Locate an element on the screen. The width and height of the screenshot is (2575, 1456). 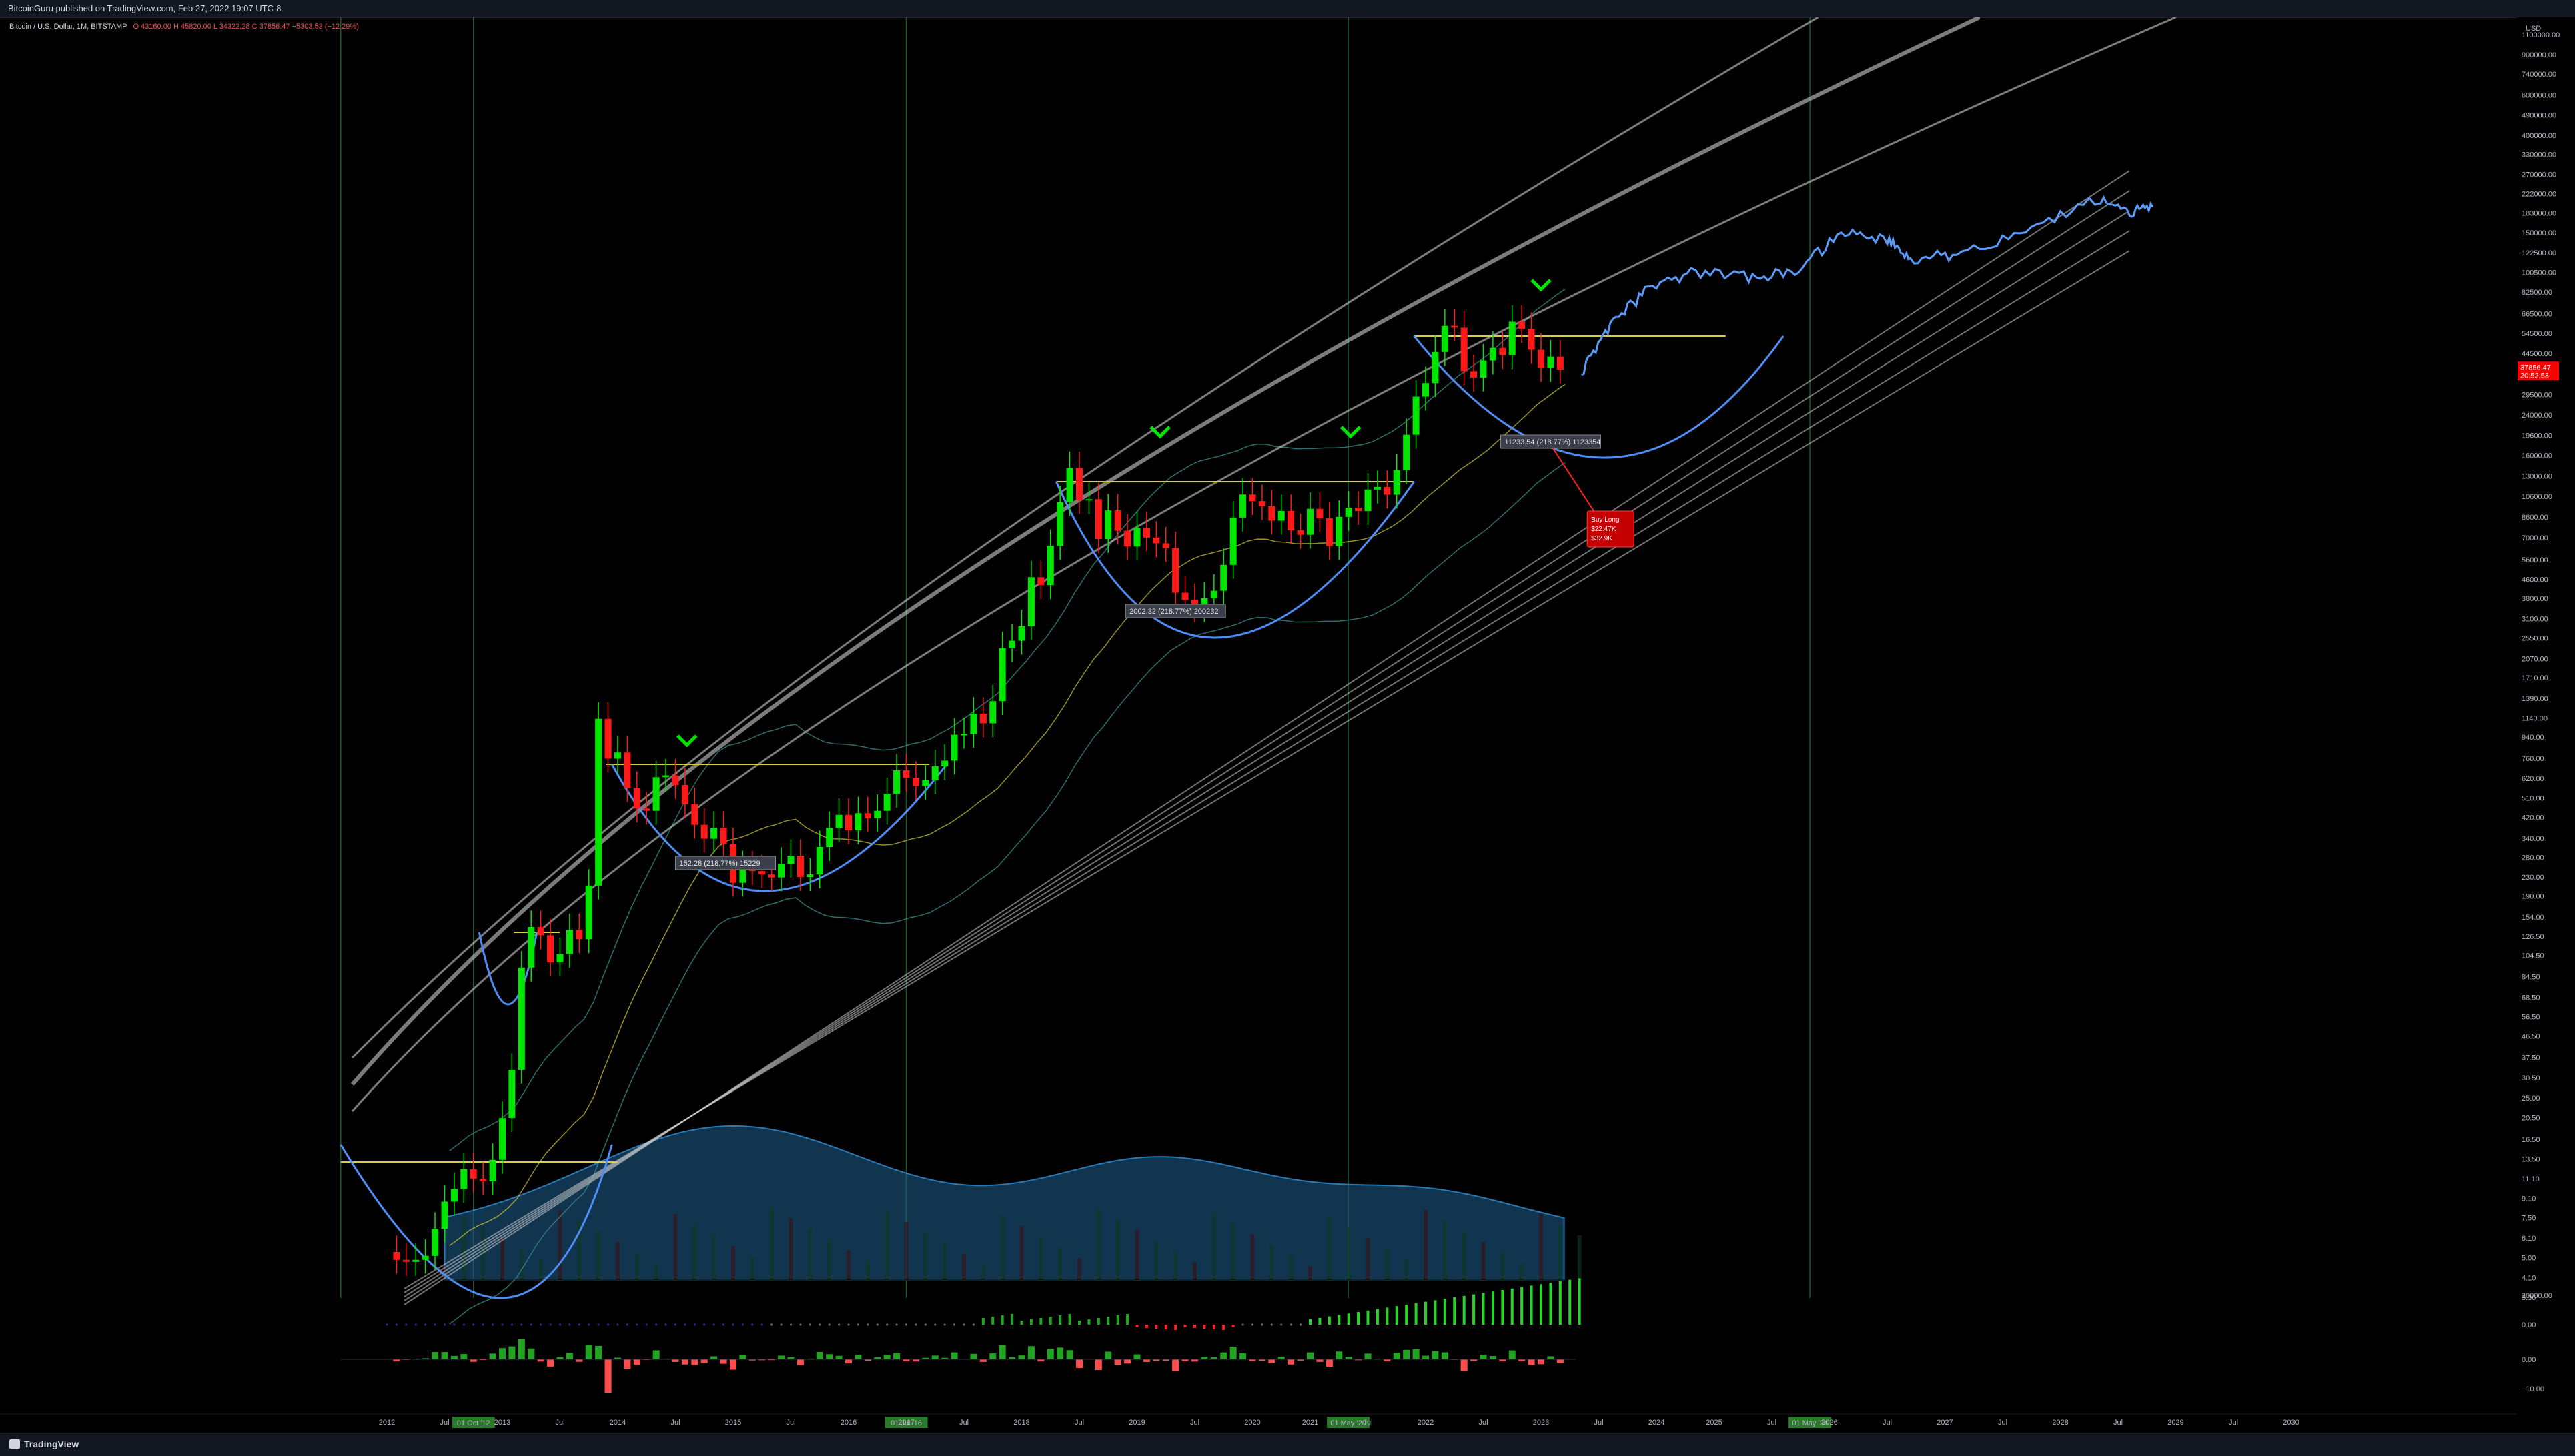
time-tick-label: 2020 is located at coordinates (1252, 1423).